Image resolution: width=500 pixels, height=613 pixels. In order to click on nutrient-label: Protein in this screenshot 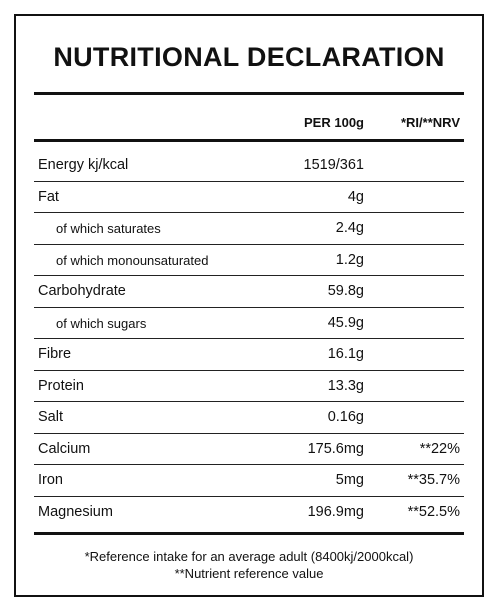, I will do `click(61, 385)`.